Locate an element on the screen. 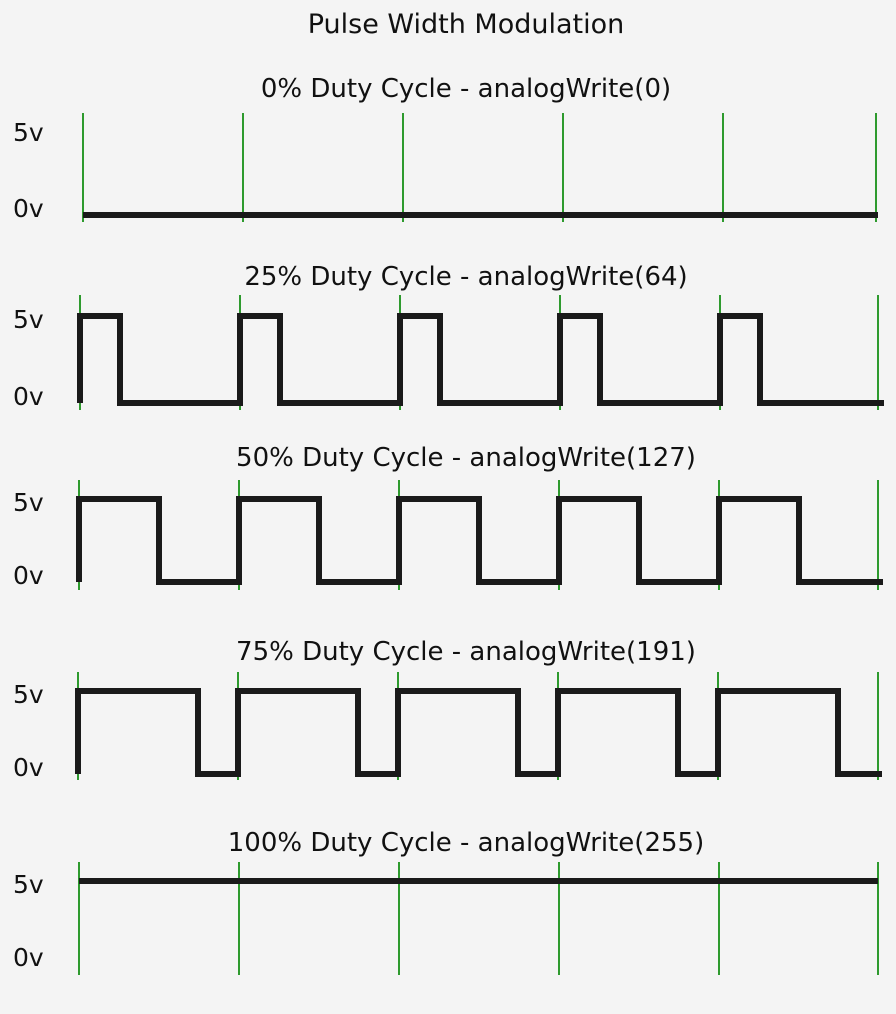 The image size is (896, 1014). panel-title: 75% Duty Cycle - analogWrite(191) is located at coordinates (466, 652).